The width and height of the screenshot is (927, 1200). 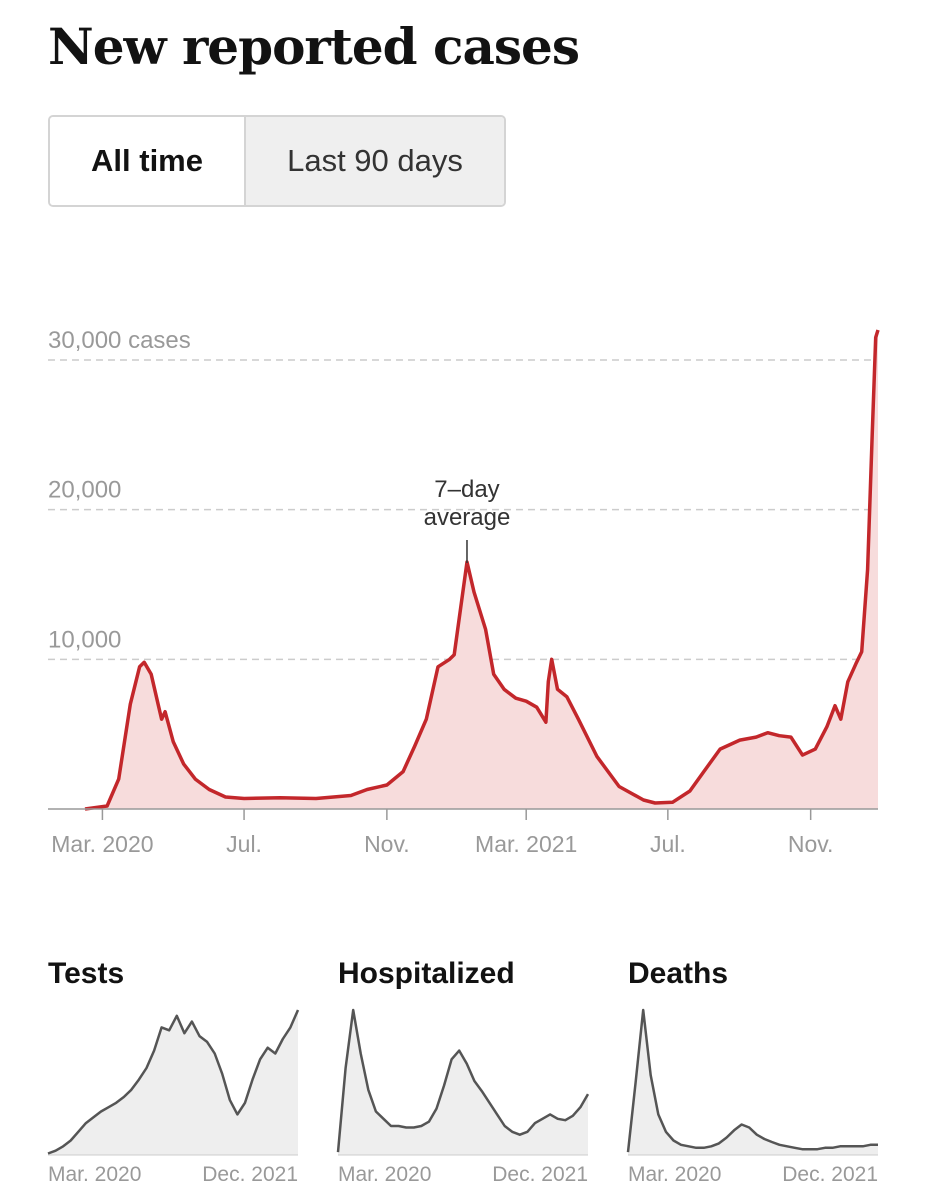 I want to click on page-title: New reported cases, so click(x=314, y=46).